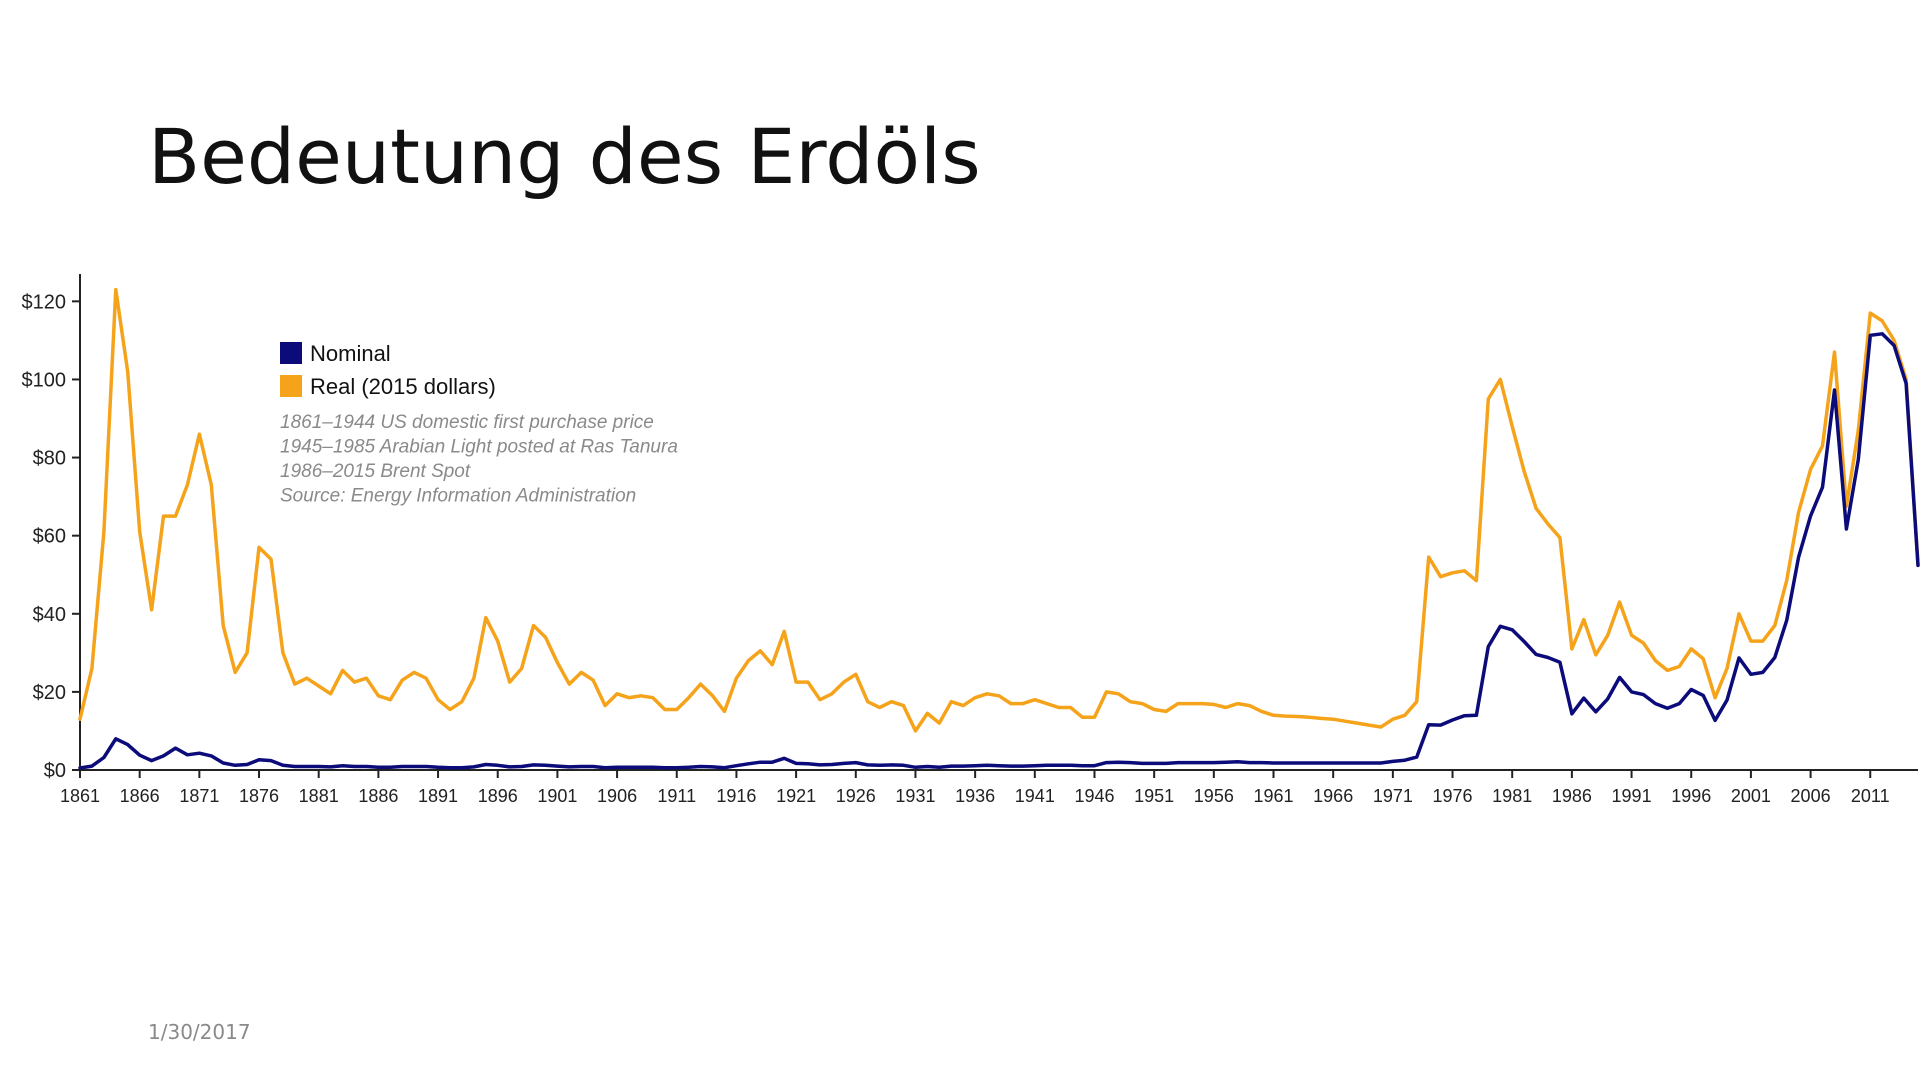 The width and height of the screenshot is (1920, 1080). What do you see at coordinates (1035, 796) in the screenshot?
I see `x-tick-label: 1941` at bounding box center [1035, 796].